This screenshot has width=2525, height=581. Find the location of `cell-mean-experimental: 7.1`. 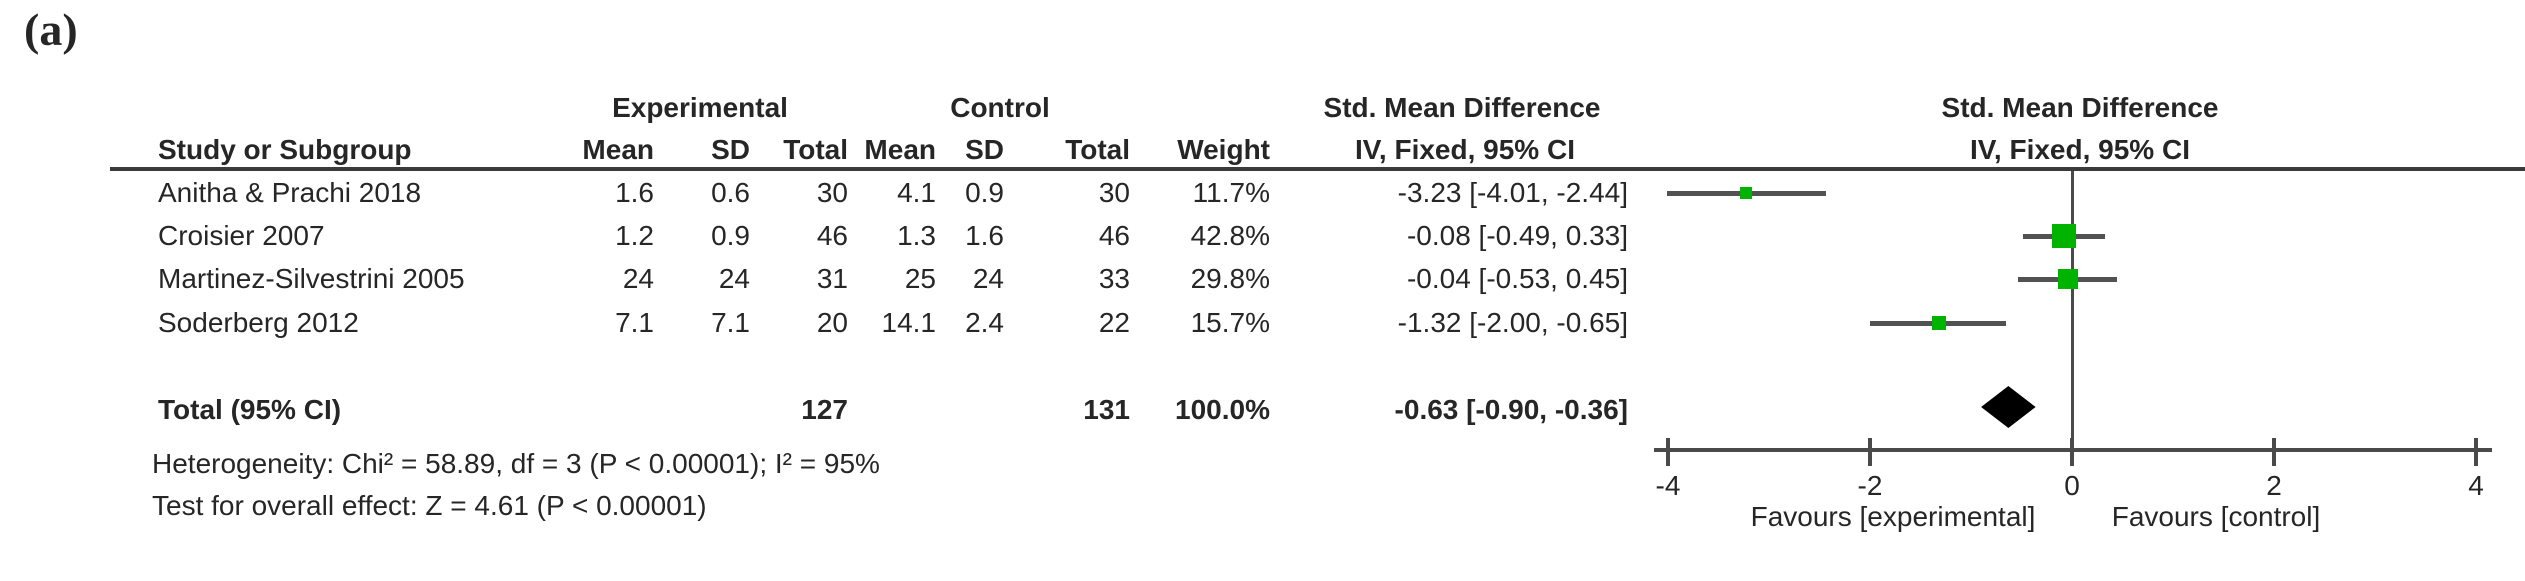

cell-mean-experimental: 7.1 is located at coordinates (634, 322).